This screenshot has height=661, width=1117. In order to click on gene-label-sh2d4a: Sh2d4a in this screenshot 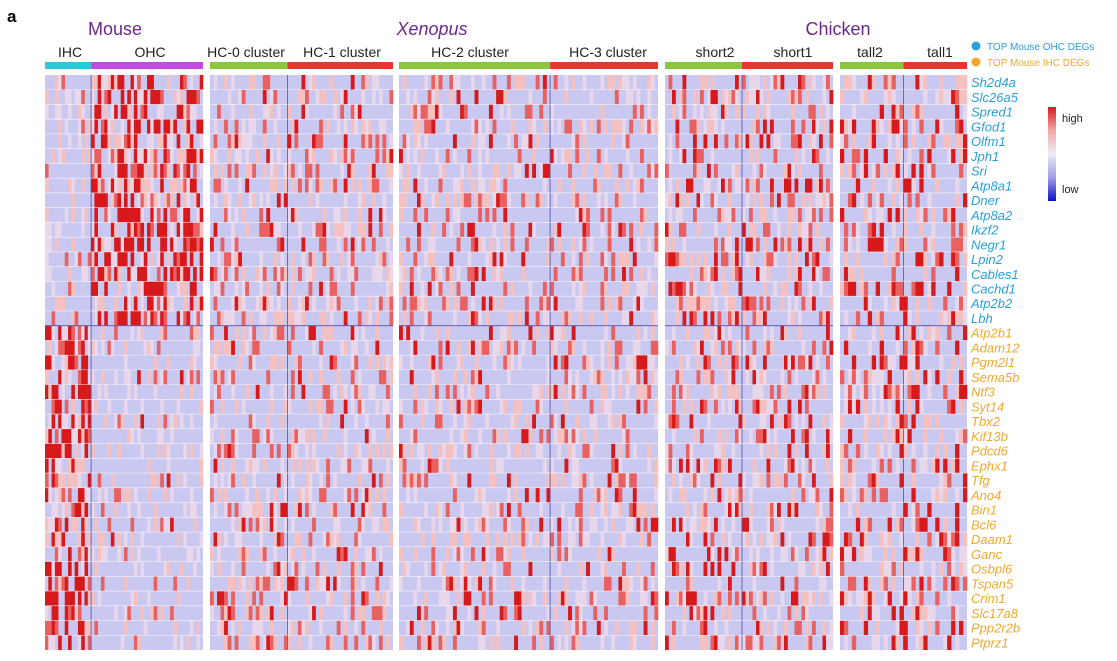, I will do `click(993, 82)`.